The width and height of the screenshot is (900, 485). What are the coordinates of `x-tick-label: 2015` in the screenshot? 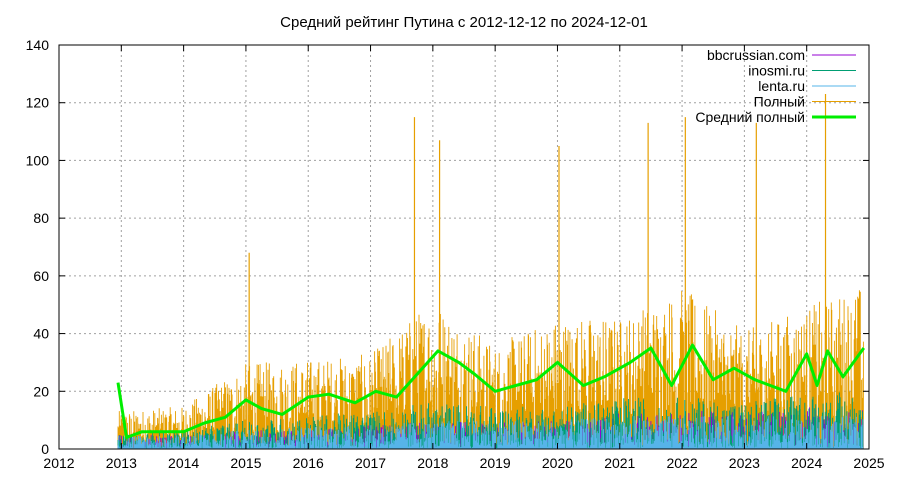 It's located at (245, 463).